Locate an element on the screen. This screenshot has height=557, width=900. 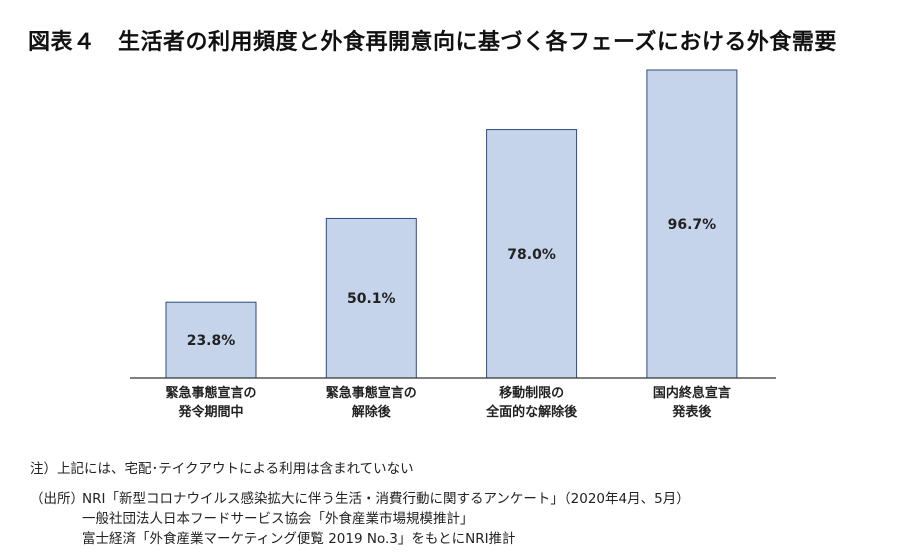
source-label: （出所） is located at coordinates (57, 499).